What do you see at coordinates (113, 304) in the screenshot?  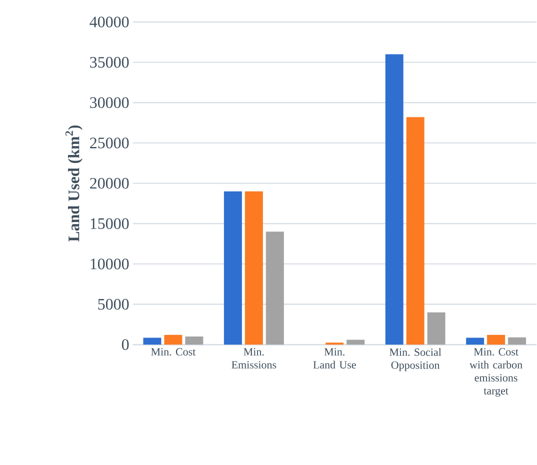 I see `y-tick-label: 5000` at bounding box center [113, 304].